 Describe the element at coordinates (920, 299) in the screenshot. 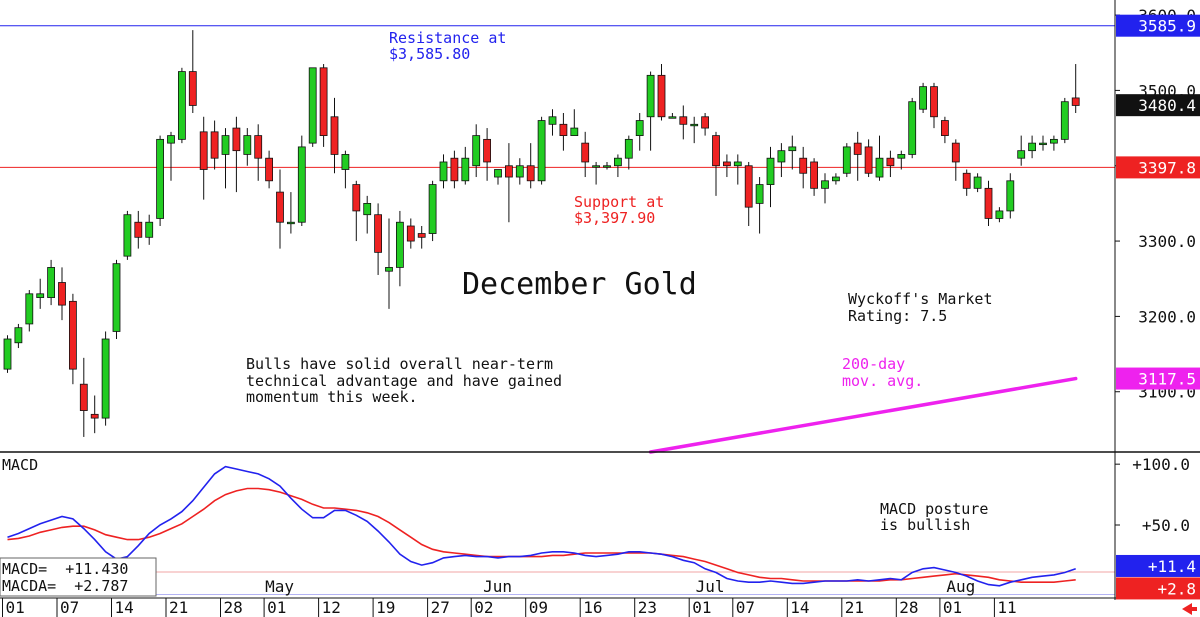

I see `rating-line1: Wyckoff's Market` at that location.